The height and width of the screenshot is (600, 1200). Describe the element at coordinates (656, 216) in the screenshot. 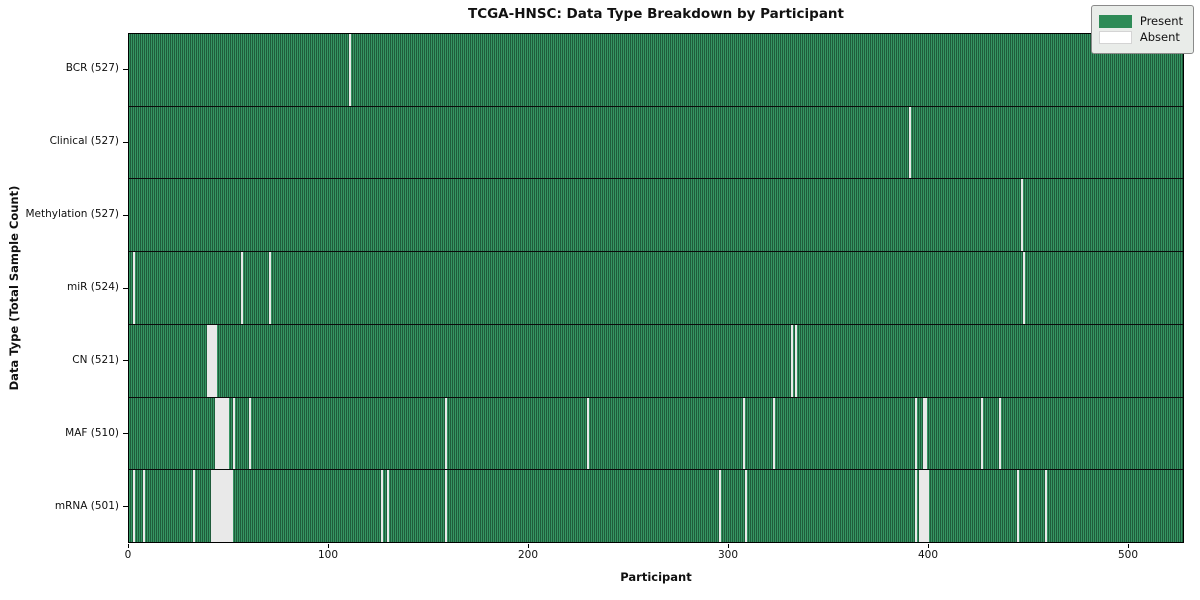

I see `heatmap-row-methylation` at that location.